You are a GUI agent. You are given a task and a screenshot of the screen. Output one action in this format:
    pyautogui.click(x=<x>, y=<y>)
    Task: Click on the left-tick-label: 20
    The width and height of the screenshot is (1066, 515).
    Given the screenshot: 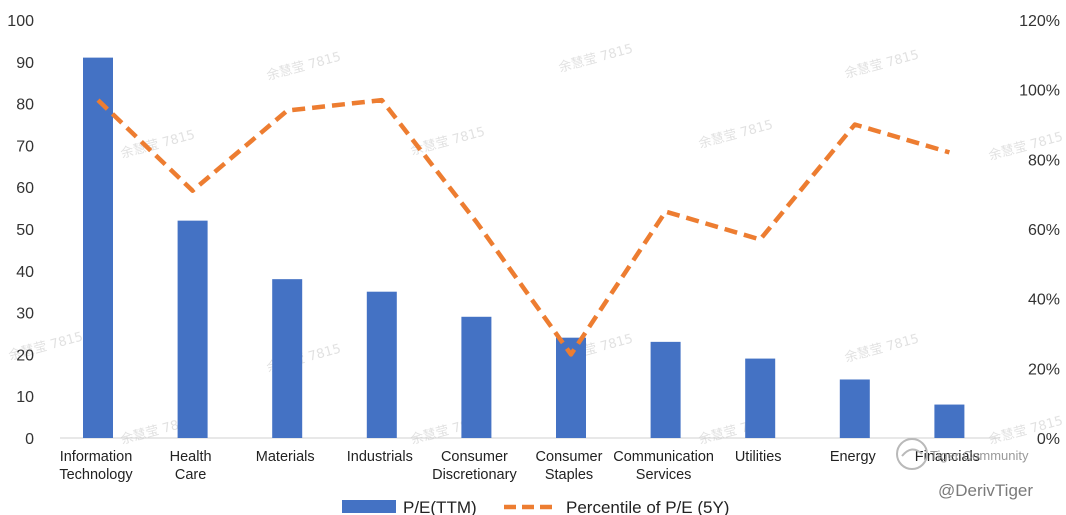 What is the action you would take?
    pyautogui.click(x=25, y=355)
    